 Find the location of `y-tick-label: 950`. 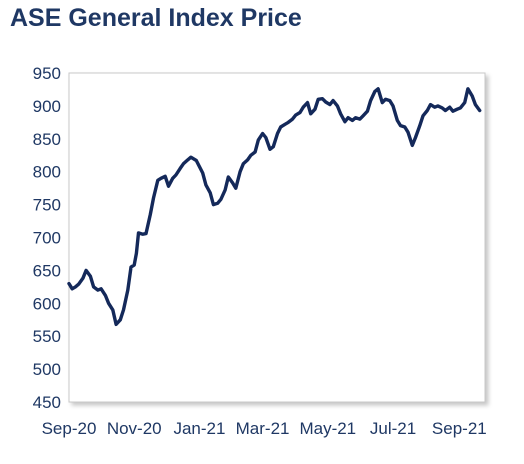

y-tick-label: 950 is located at coordinates (47, 73).